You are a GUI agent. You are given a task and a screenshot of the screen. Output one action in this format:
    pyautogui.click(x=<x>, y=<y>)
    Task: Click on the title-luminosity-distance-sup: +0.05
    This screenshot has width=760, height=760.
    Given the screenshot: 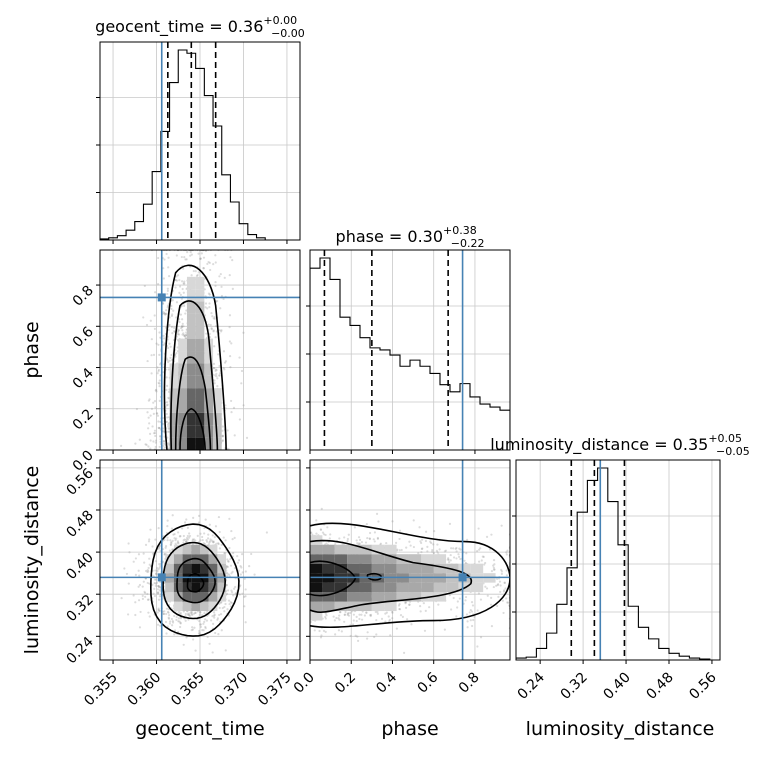 What is the action you would take?
    pyautogui.click(x=725, y=438)
    